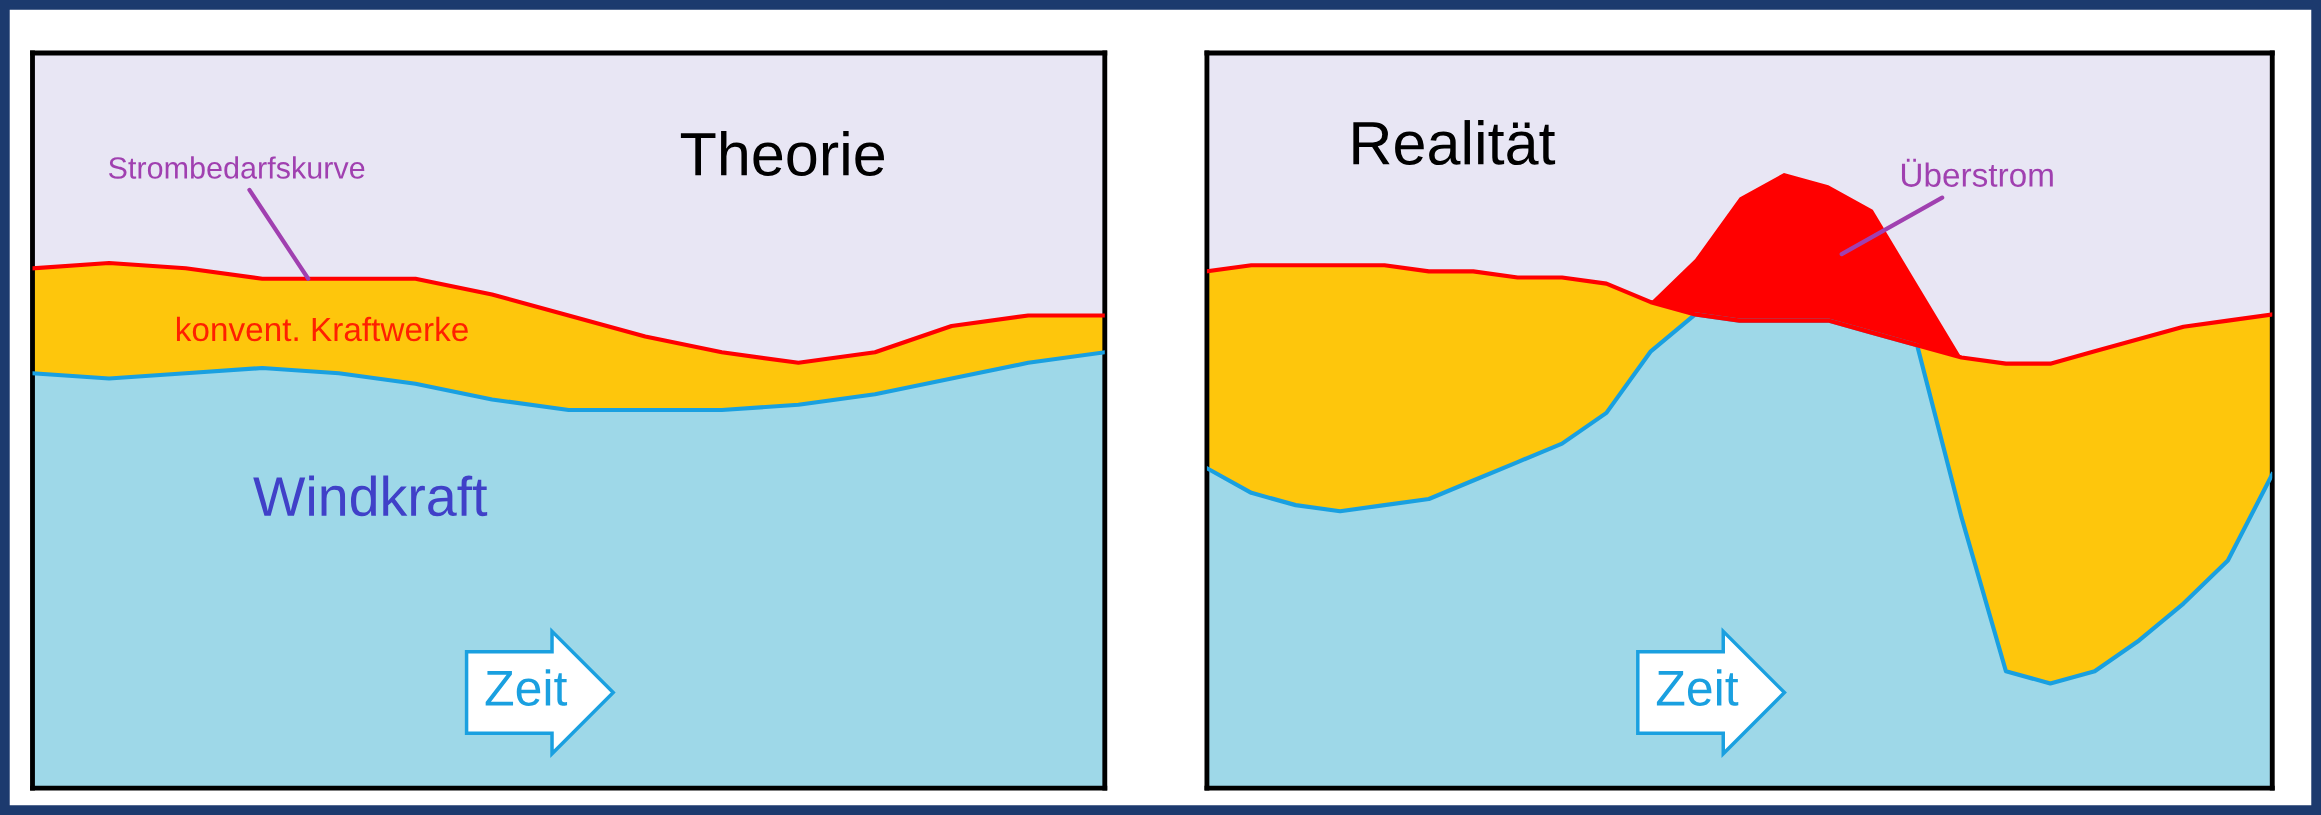 The height and width of the screenshot is (815, 2321). What do you see at coordinates (1454, 142) in the screenshot?
I see `chart-title: Realität` at bounding box center [1454, 142].